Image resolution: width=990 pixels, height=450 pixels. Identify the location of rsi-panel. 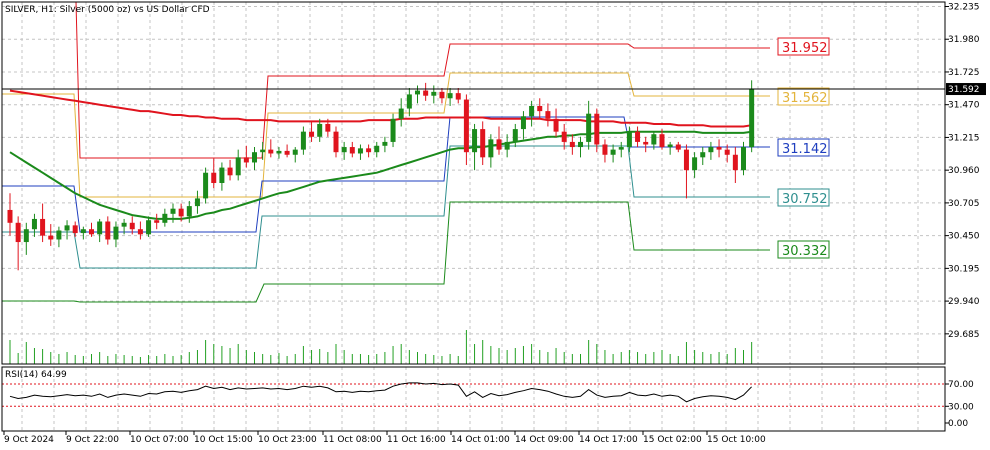
(473, 394).